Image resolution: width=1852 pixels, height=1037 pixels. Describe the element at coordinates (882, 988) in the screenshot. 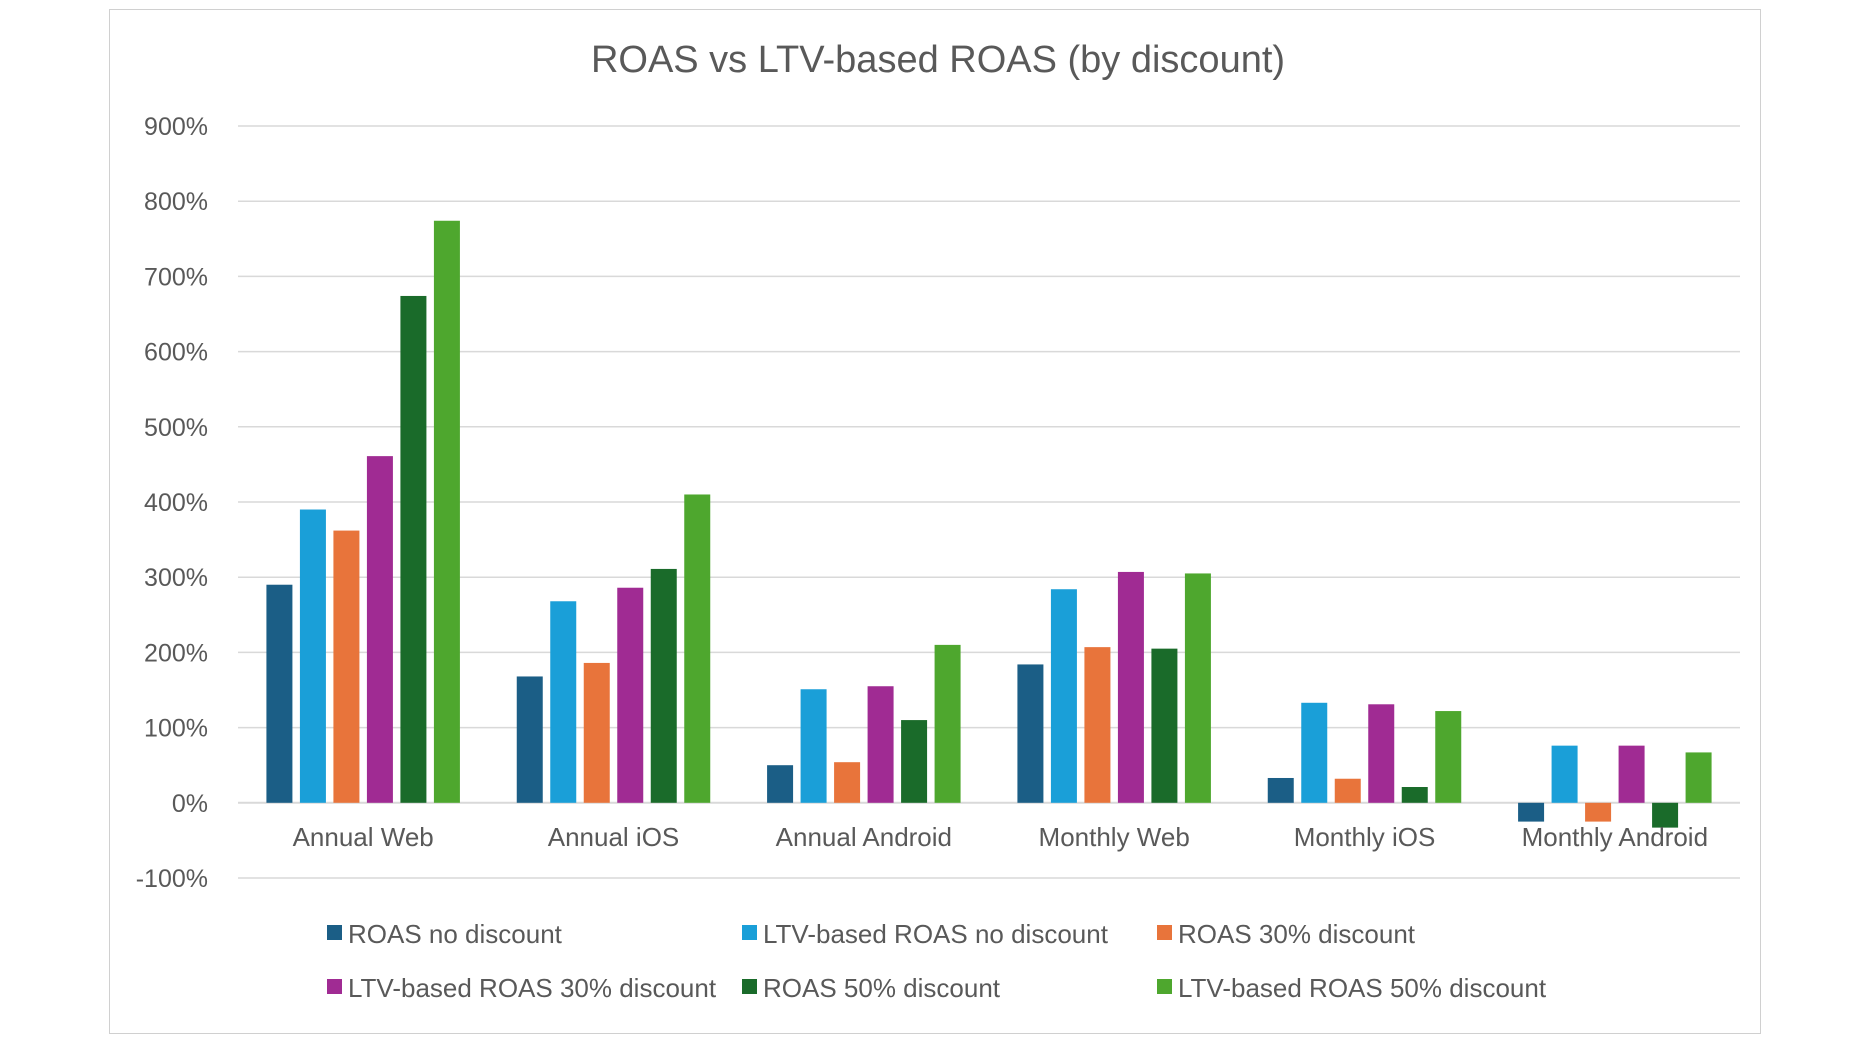

I see `legend-label: ROAS 50% discount` at that location.